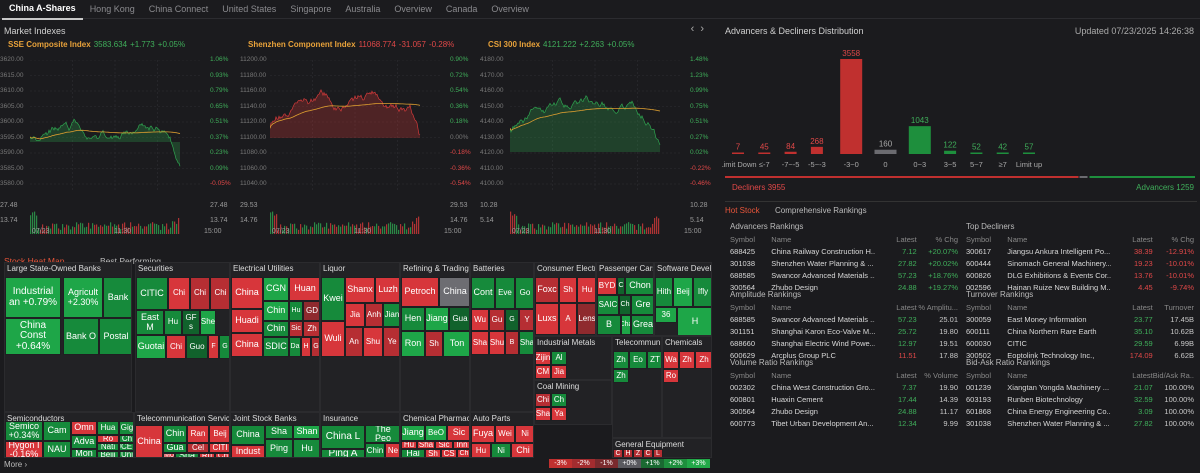 The height and width of the screenshot is (473, 1200). What do you see at coordinates (112, 8) in the screenshot?
I see `tab-1: Hong Kong` at bounding box center [112, 8].